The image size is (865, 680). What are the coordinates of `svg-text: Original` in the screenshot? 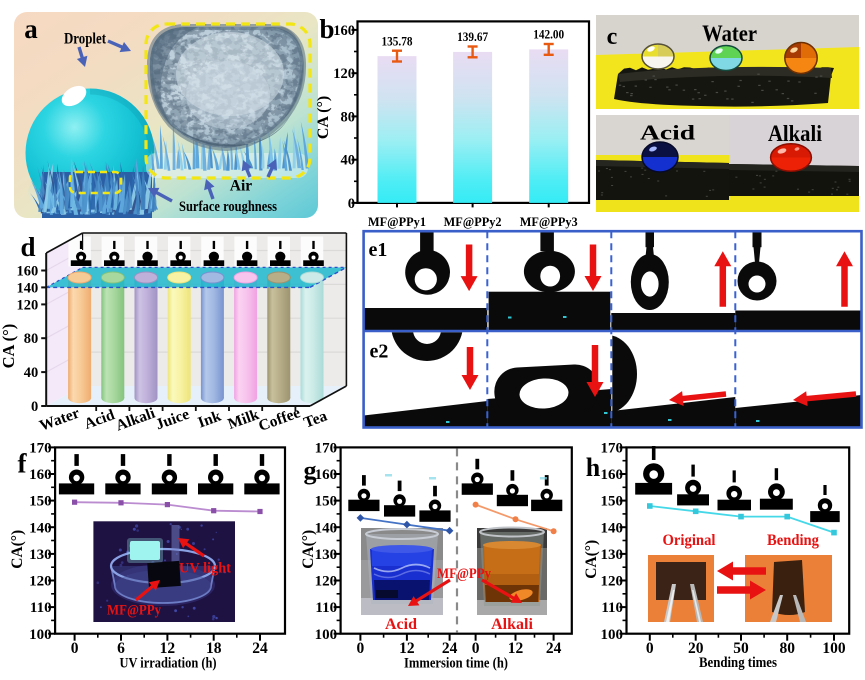 It's located at (690, 540).